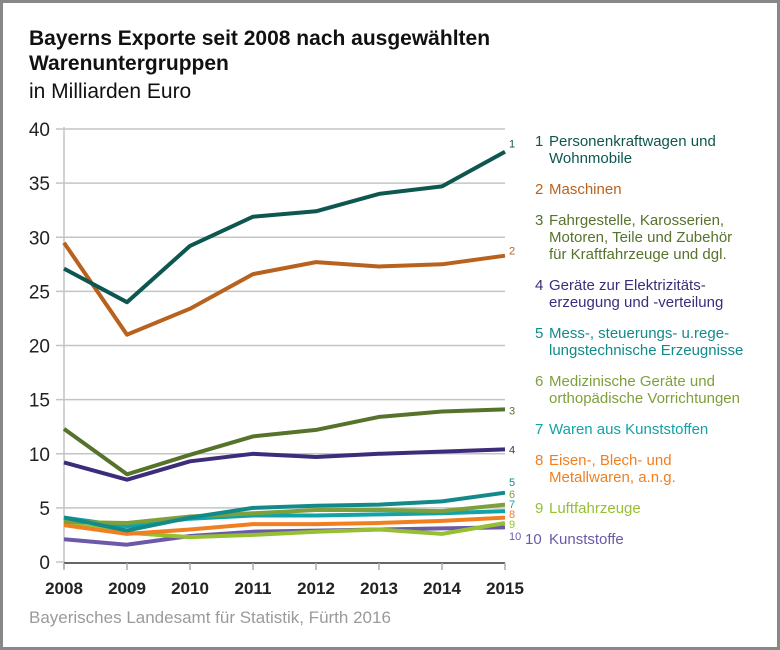 This screenshot has width=780, height=650. Describe the element at coordinates (629, 429) in the screenshot. I see `legend-label: Waren aus Kunststoffen` at that location.